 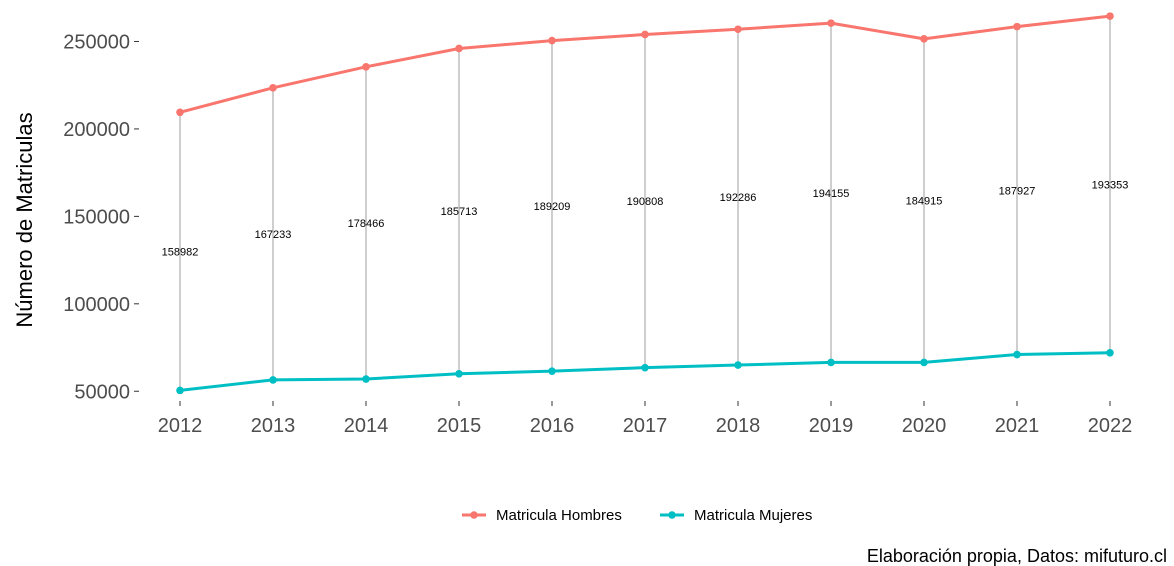 I want to click on y-tick-label: 100000, so click(x=96, y=305).